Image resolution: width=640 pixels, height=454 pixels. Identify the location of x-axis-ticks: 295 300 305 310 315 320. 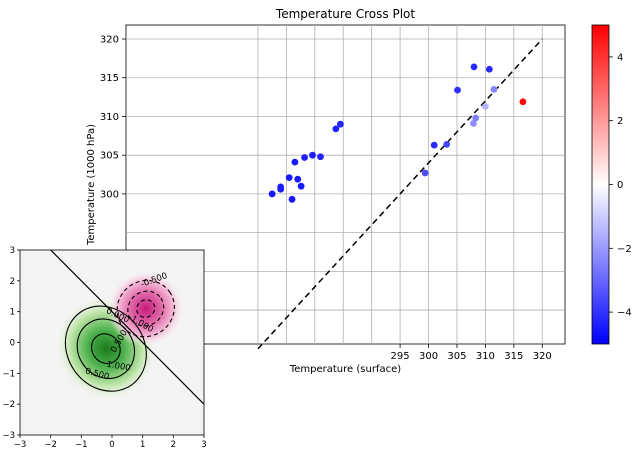
(471, 353).